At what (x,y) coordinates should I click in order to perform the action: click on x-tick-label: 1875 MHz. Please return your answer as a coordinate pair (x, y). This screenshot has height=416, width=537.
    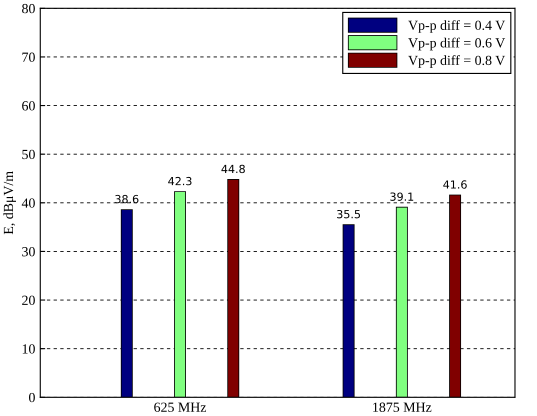
    Looking at the image, I should click on (402, 407).